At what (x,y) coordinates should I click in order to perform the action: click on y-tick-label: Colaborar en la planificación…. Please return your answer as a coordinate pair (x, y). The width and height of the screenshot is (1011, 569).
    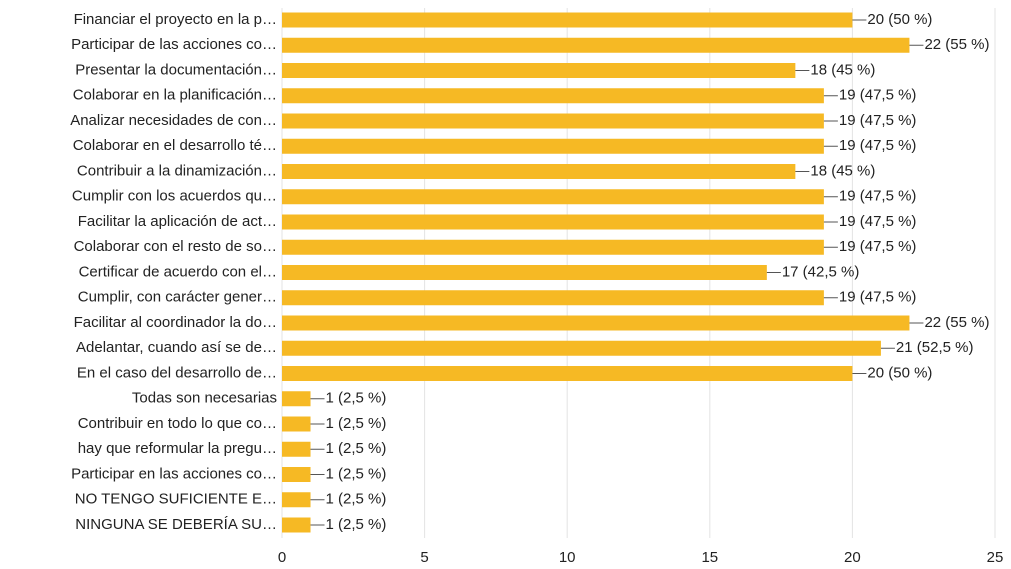
    Looking at the image, I should click on (175, 95).